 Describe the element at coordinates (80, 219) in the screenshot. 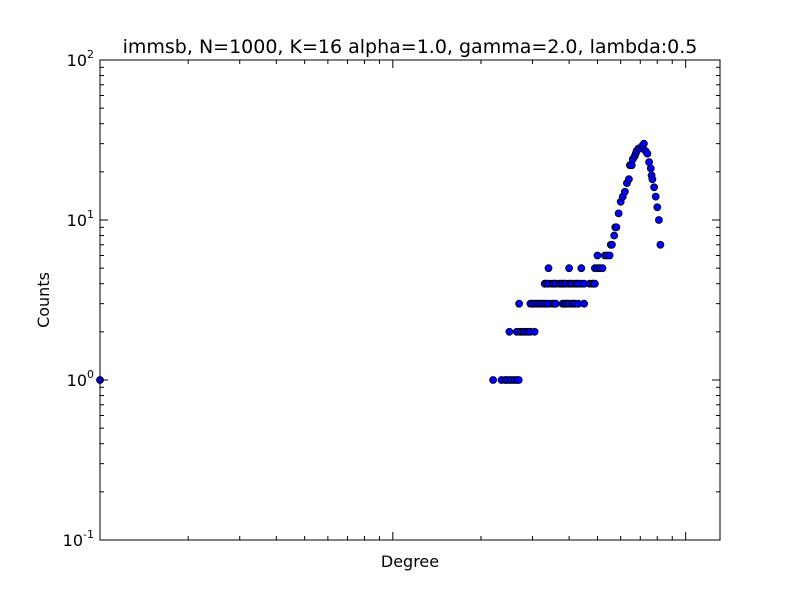

I see `y-tick-label: 10¹` at that location.